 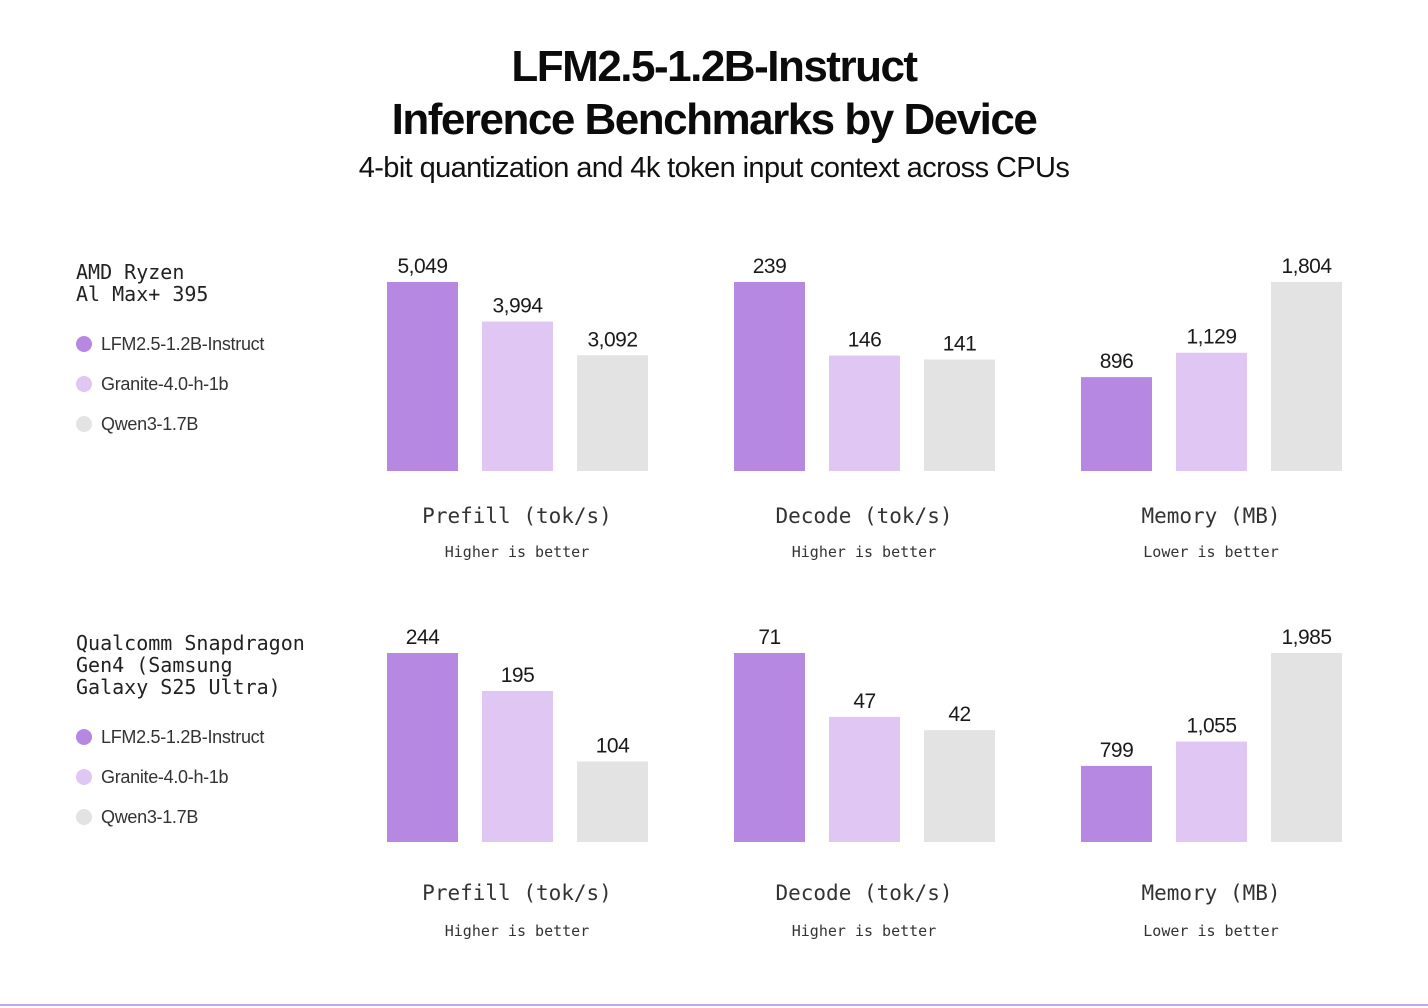 I want to click on chart-qualcomm-memory: 799 1,055 1,985, so click(x=1226, y=734).